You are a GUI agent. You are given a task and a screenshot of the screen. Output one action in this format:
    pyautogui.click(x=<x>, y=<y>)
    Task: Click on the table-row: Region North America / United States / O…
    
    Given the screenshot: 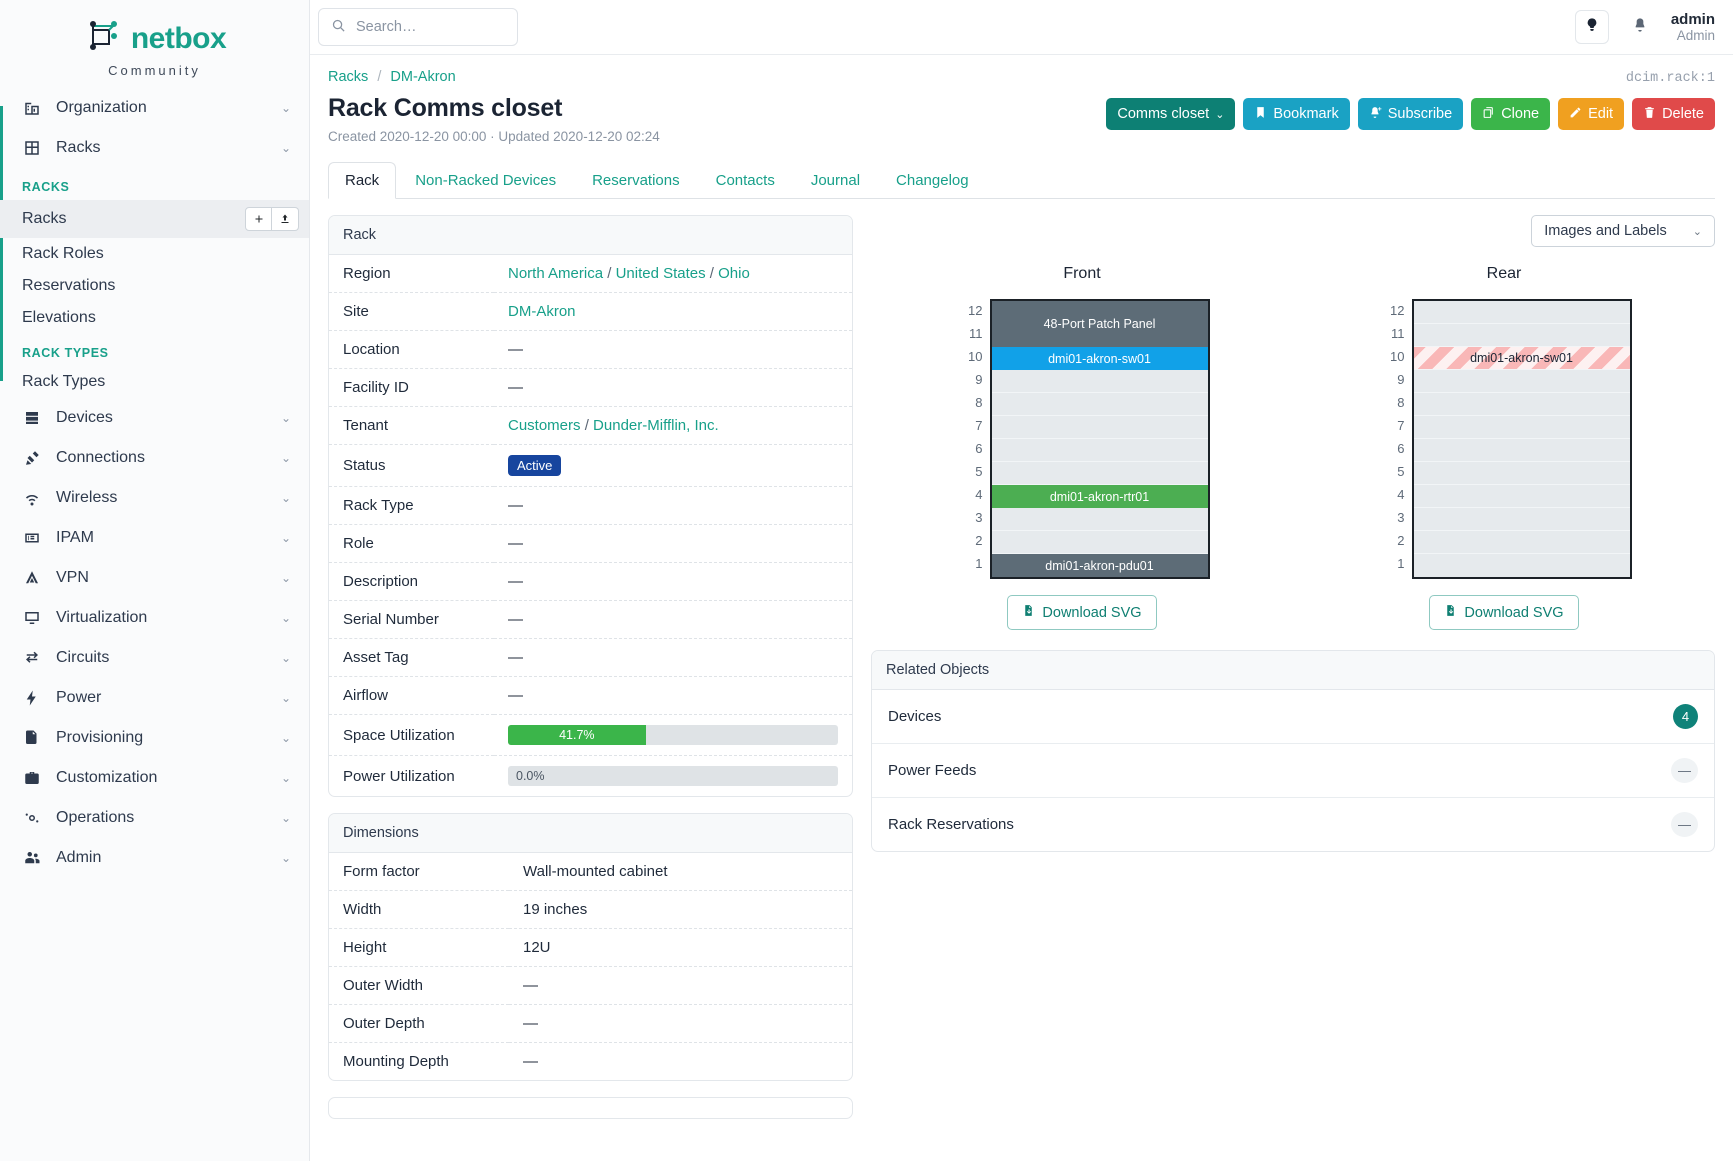 What is the action you would take?
    pyautogui.click(x=590, y=274)
    